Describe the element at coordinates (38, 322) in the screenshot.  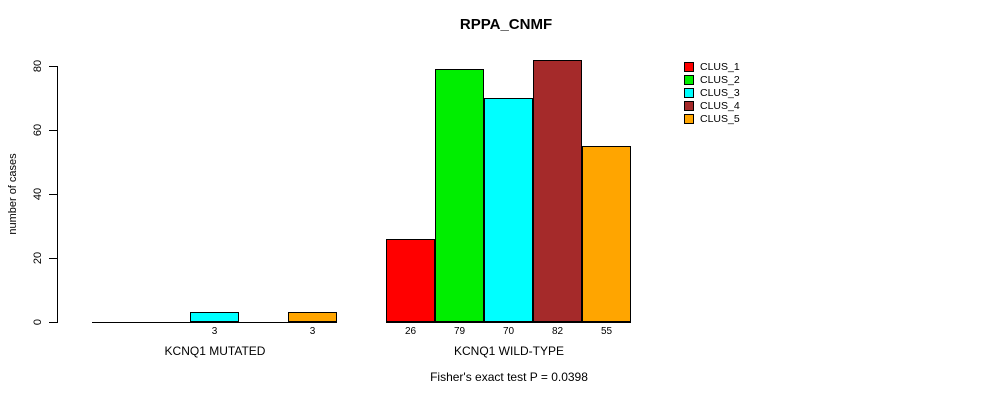
I see `y-tick-label: 0` at that location.